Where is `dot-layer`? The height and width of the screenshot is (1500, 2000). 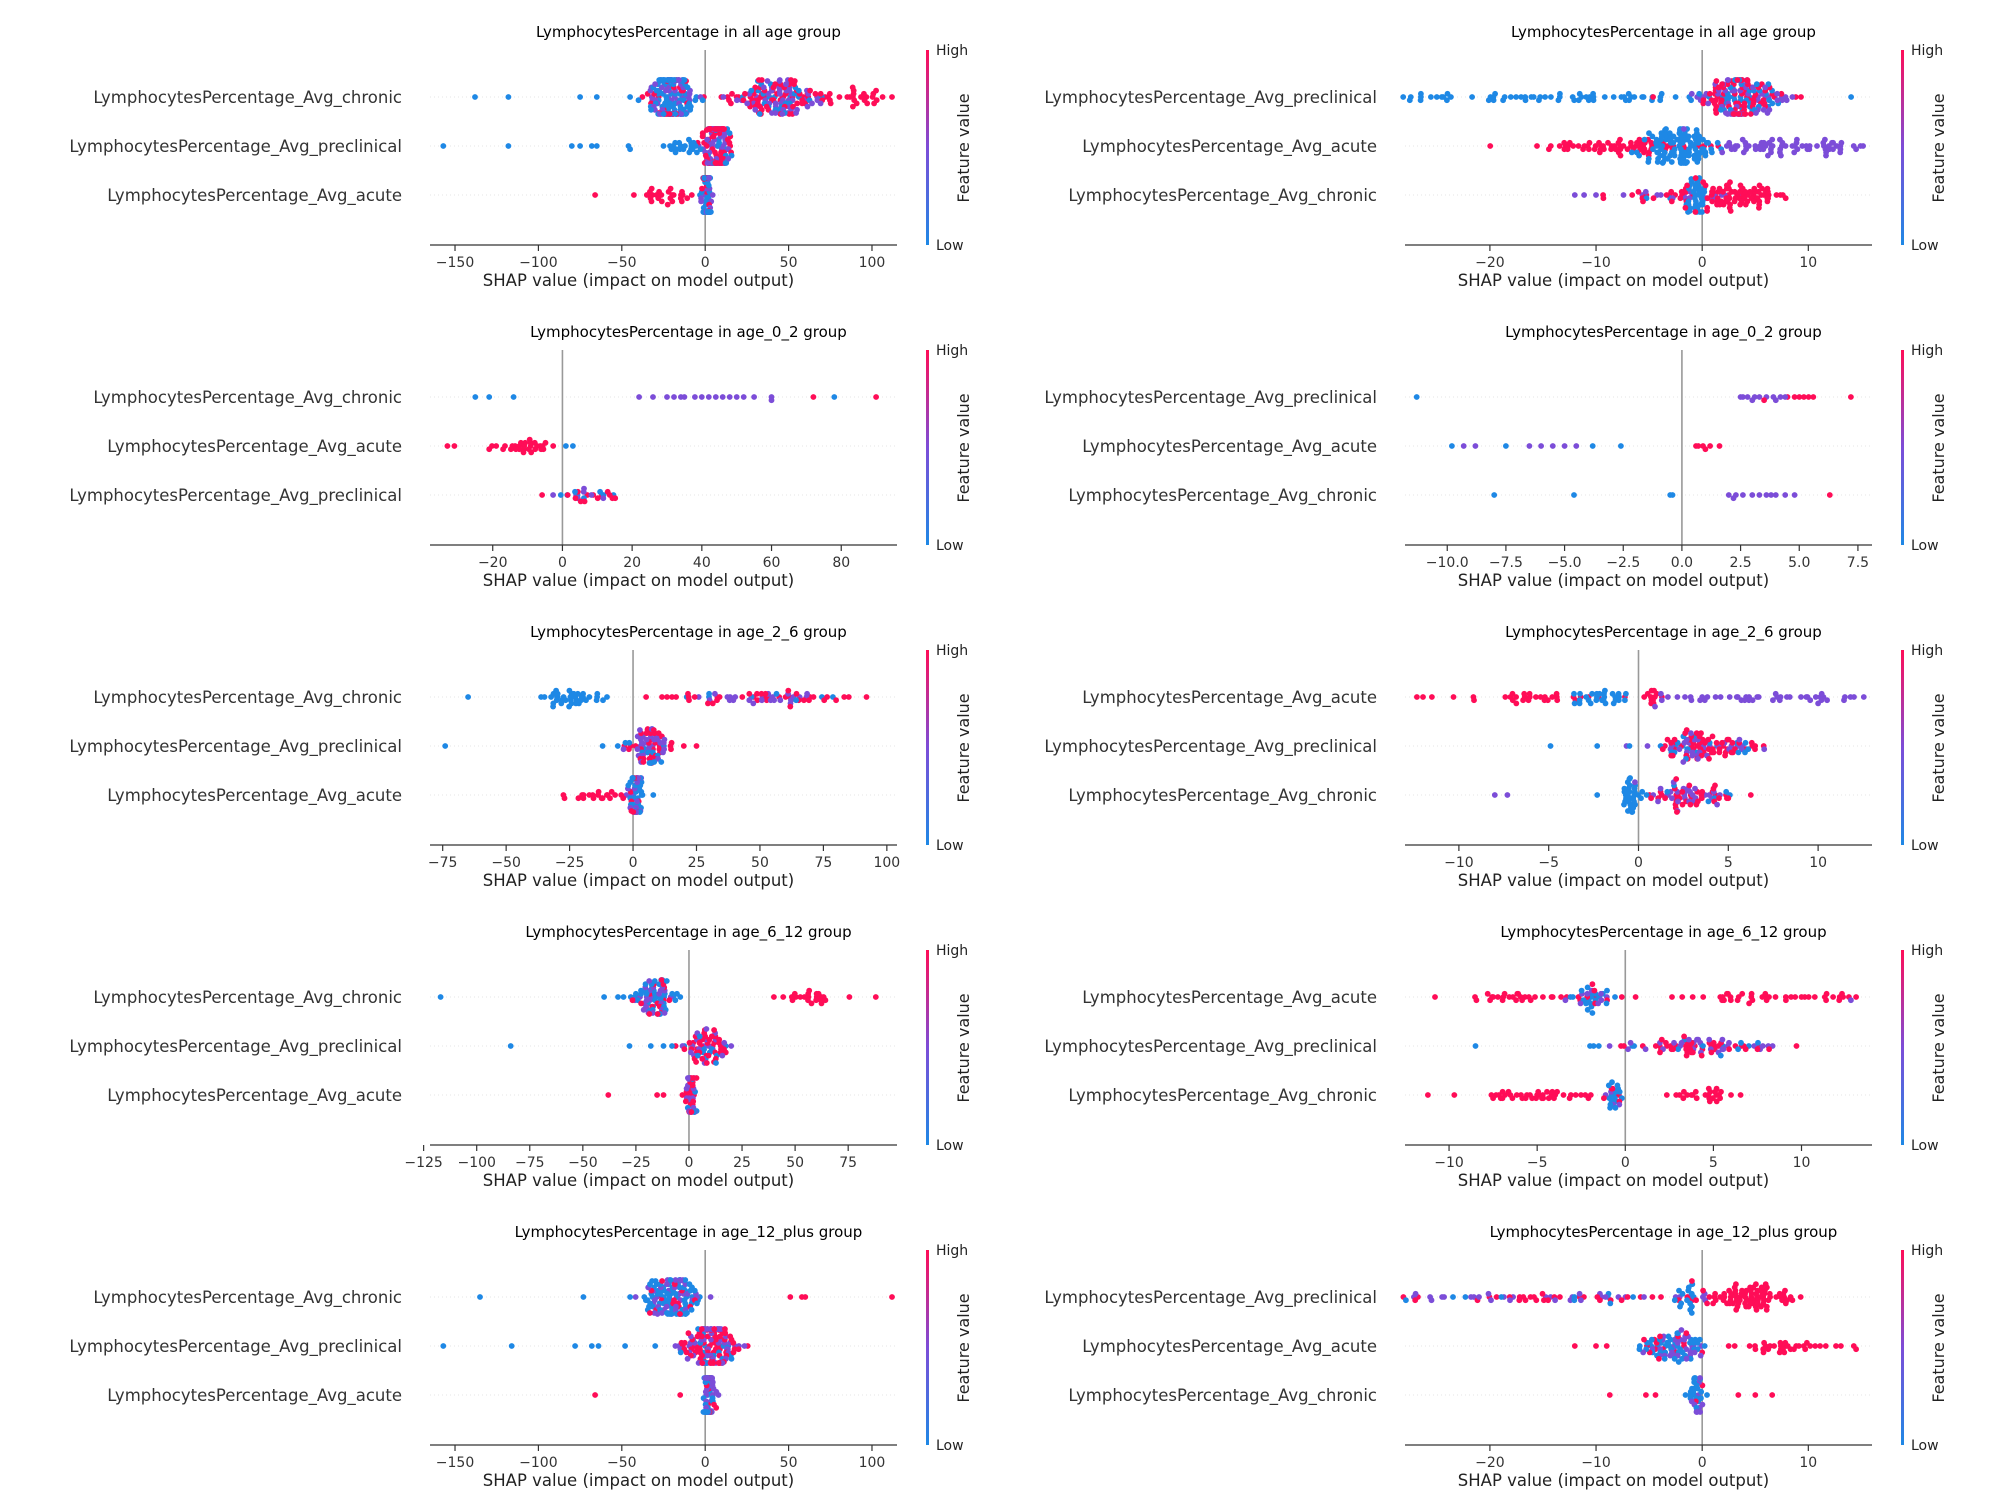
dot-layer is located at coordinates (661, 449).